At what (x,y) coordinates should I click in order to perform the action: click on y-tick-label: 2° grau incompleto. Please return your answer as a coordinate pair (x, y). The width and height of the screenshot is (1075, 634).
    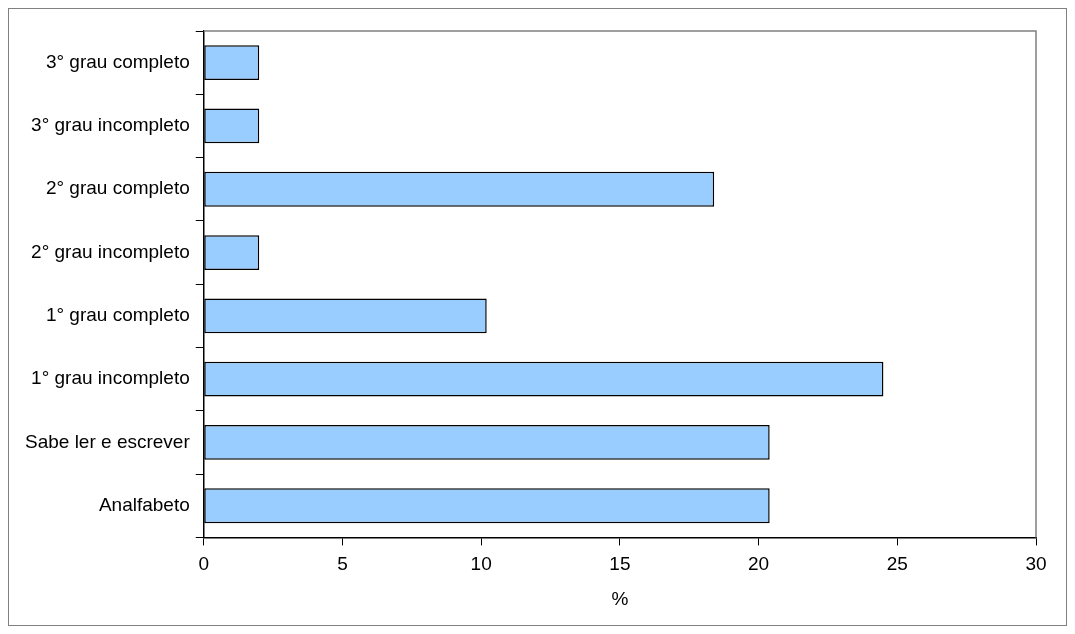
    Looking at the image, I should click on (110, 251).